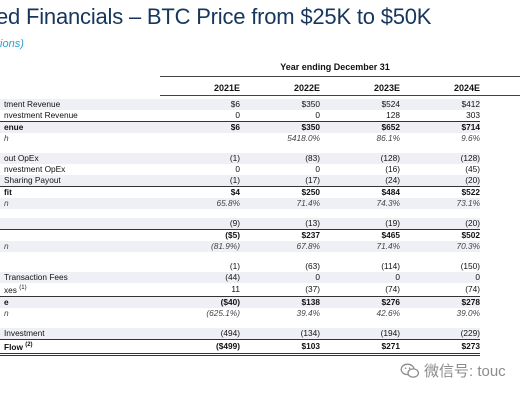  What do you see at coordinates (440, 277) in the screenshot?
I see `cell-2024e: 0` at bounding box center [440, 277].